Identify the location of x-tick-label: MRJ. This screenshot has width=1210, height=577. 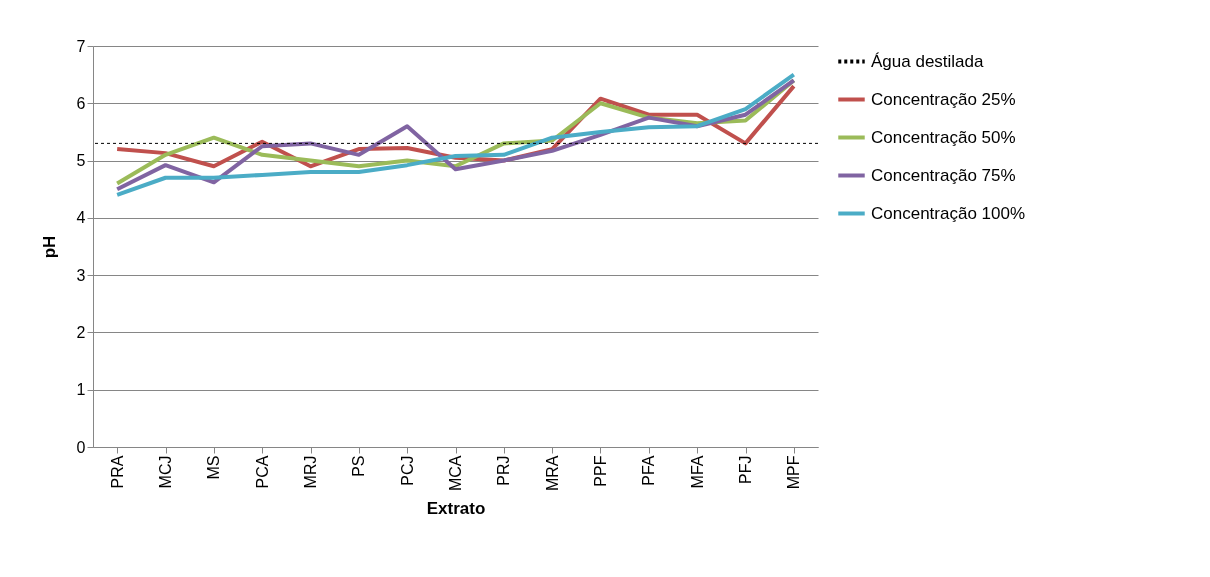
(310, 472).